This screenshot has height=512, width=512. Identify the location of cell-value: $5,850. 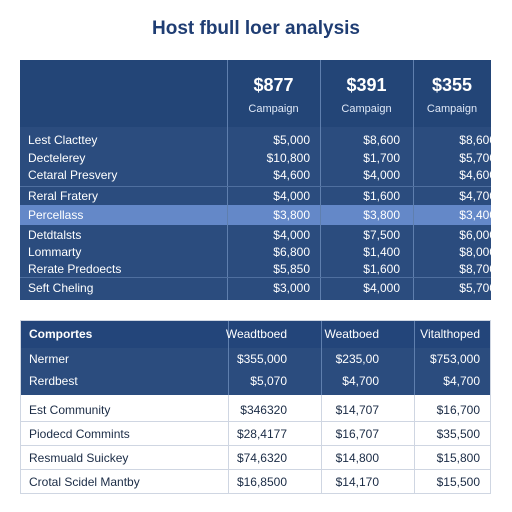
(291, 269).